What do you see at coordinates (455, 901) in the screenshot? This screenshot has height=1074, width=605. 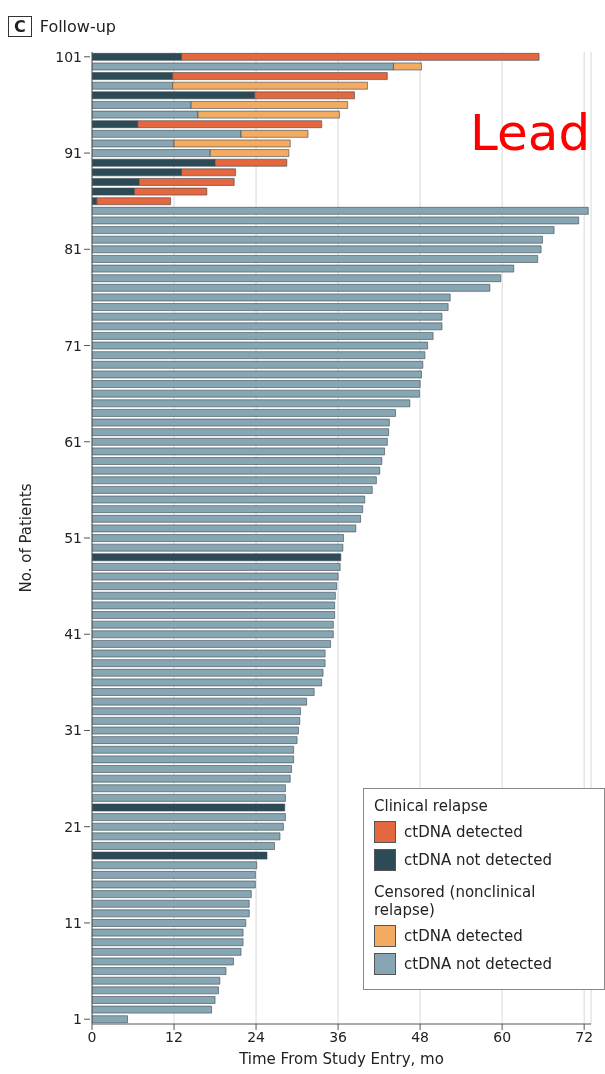 I see `annotation: Censored (nonclinical relapse)` at bounding box center [455, 901].